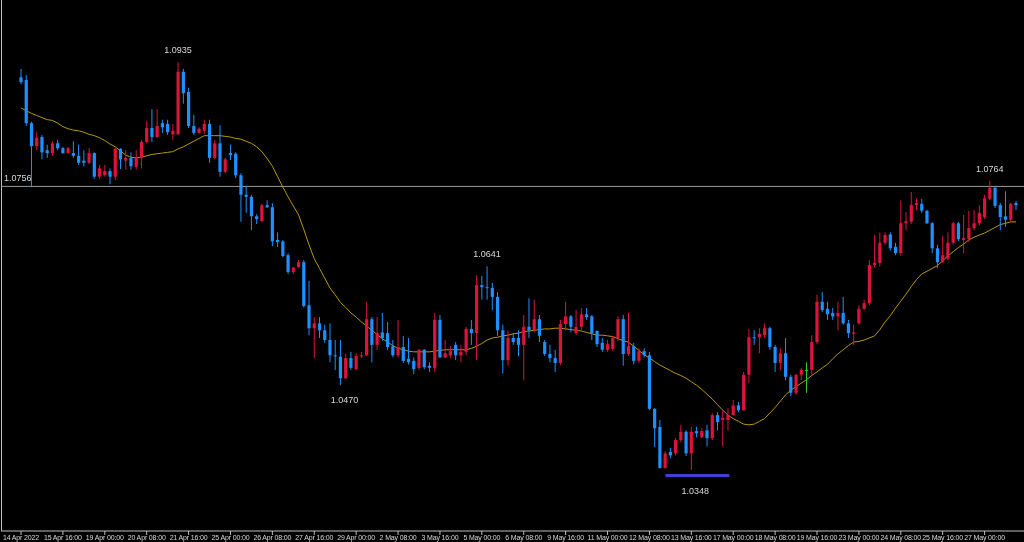 The width and height of the screenshot is (1024, 542). I want to click on annotation: 1.0470, so click(344, 400).